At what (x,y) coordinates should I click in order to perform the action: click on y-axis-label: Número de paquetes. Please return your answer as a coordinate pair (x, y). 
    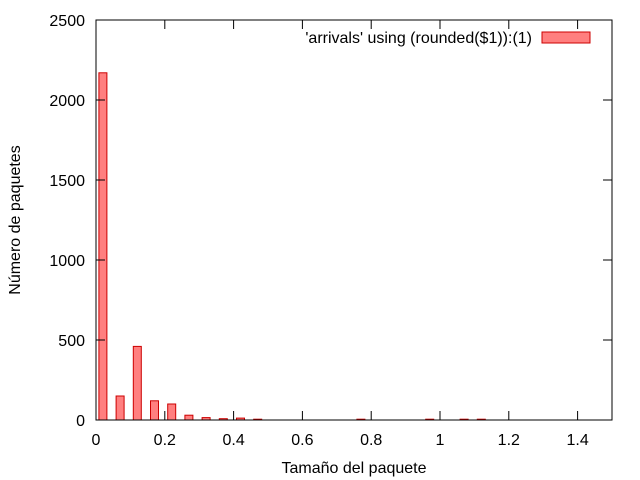
    Looking at the image, I should click on (15, 219).